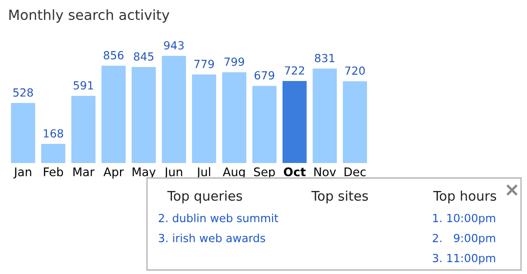 Image resolution: width=527 pixels, height=274 pixels. Describe the element at coordinates (234, 61) in the screenshot. I see `data-label: 799` at that location.